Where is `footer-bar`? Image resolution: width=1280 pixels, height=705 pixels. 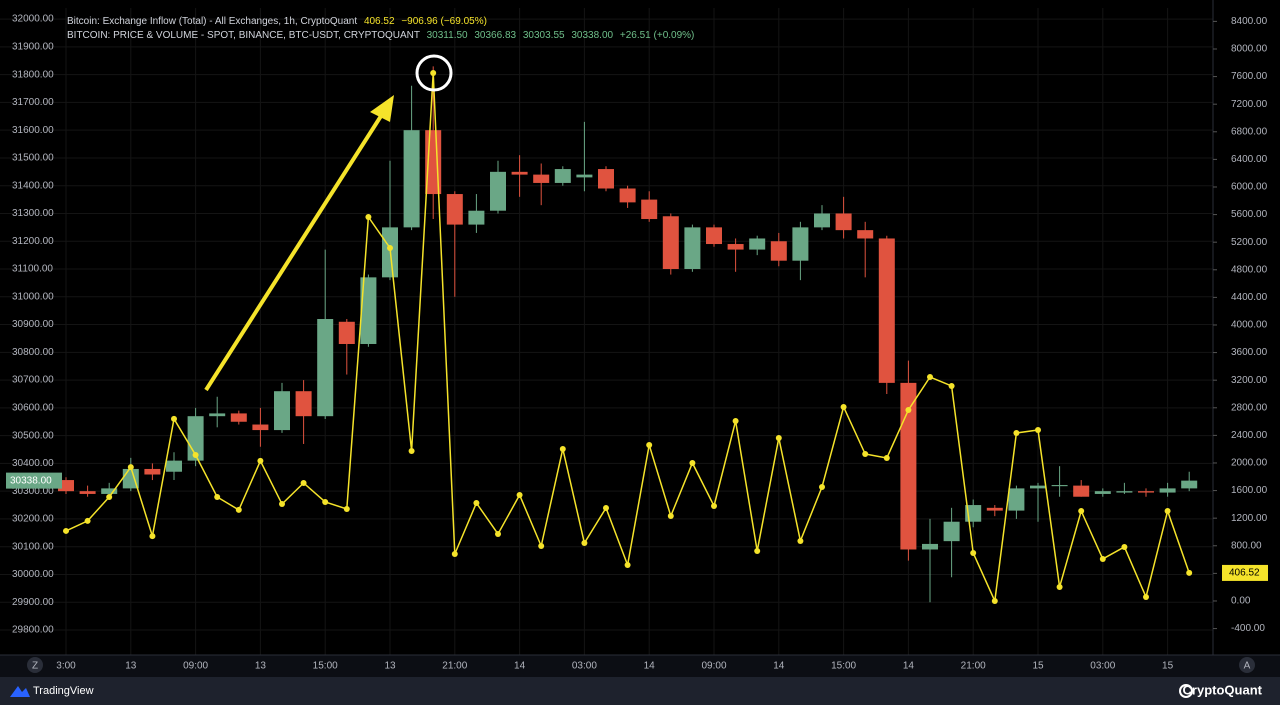 footer-bar is located at coordinates (640, 691).